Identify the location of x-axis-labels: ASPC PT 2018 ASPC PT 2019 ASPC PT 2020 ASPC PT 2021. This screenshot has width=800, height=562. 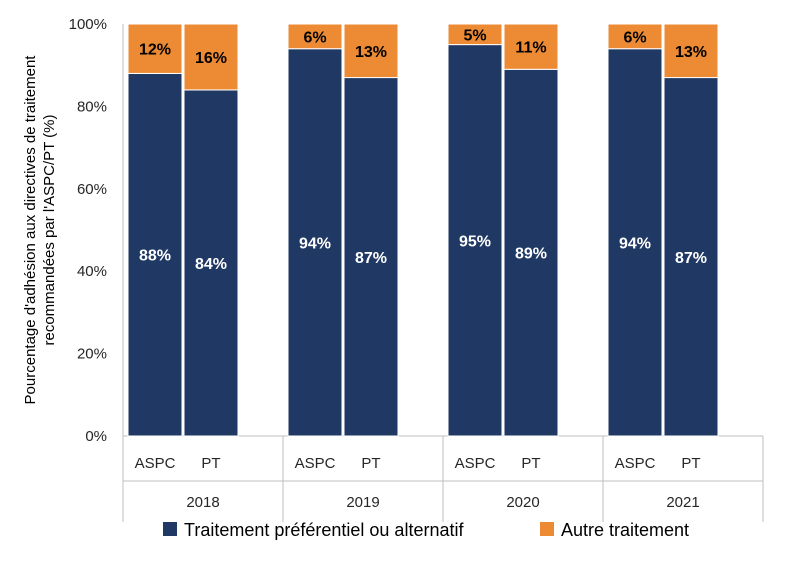
(418, 483).